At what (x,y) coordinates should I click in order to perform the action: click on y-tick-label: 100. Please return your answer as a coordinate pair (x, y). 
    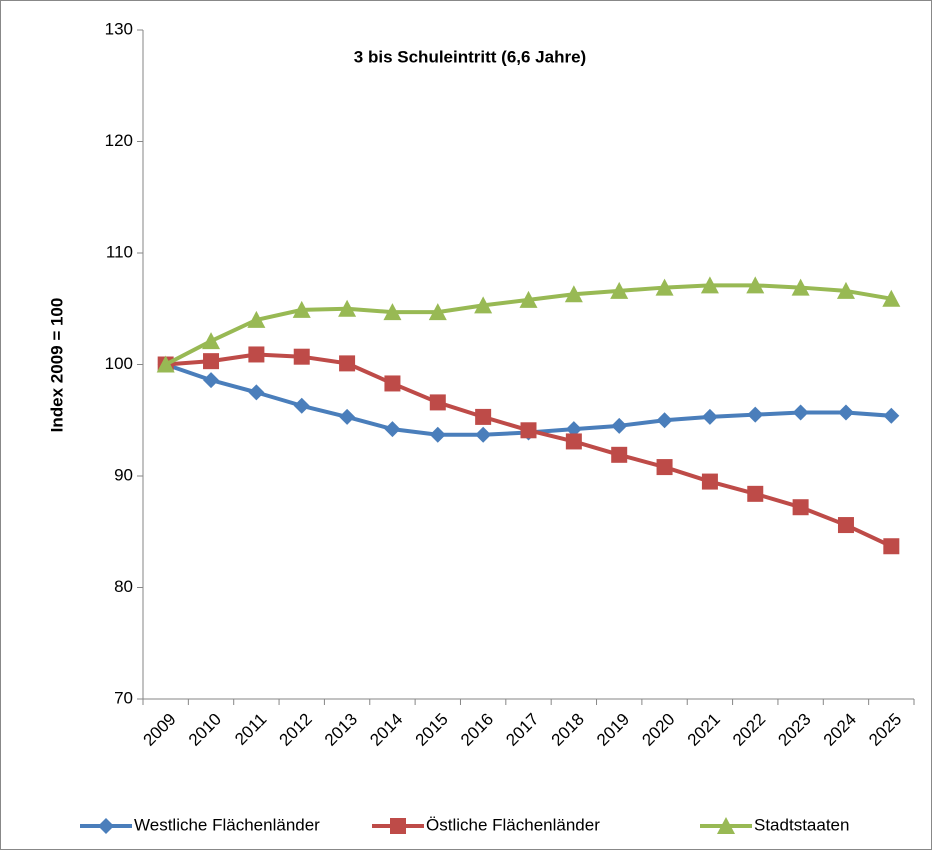
    Looking at the image, I should click on (119, 363).